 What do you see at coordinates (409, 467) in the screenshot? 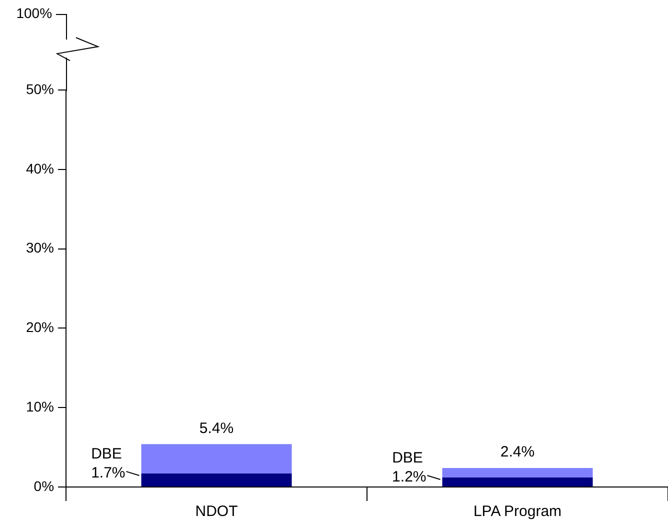
I see `data-label: DBE 1.2%` at bounding box center [409, 467].